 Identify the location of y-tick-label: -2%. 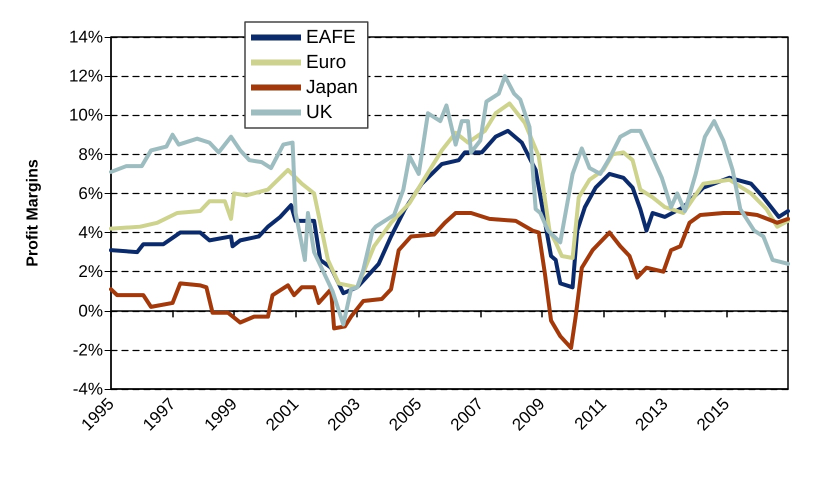
(87, 350).